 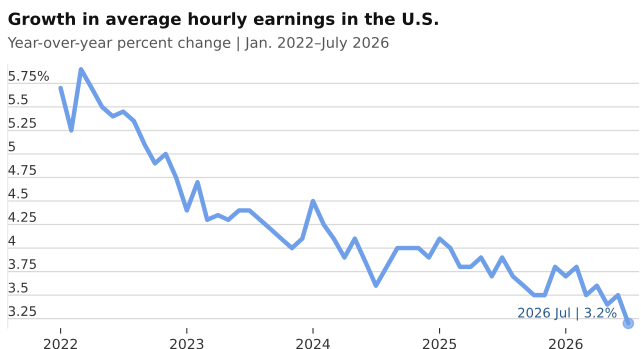 What do you see at coordinates (22, 264) in the screenshot?
I see `y-tick-label: 3.75` at bounding box center [22, 264].